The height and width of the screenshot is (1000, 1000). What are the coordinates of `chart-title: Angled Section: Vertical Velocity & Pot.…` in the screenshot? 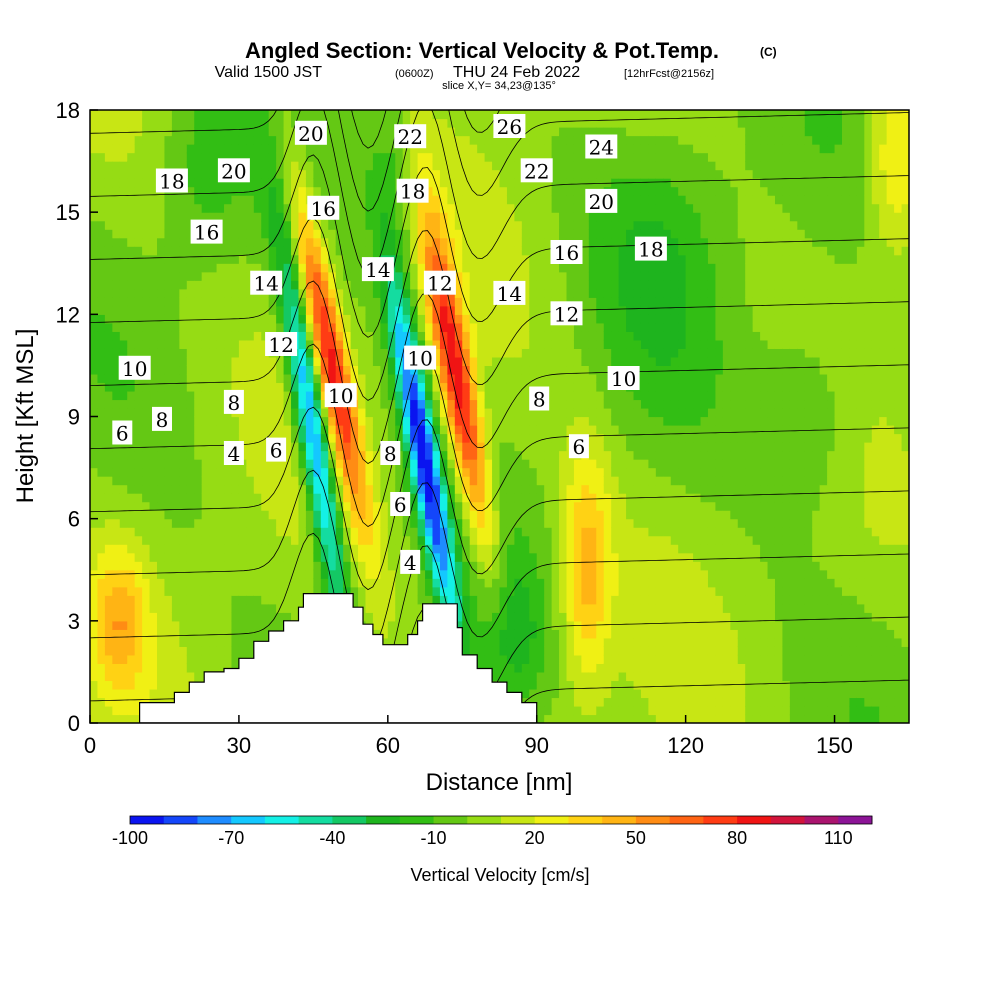 It's located at (482, 50).